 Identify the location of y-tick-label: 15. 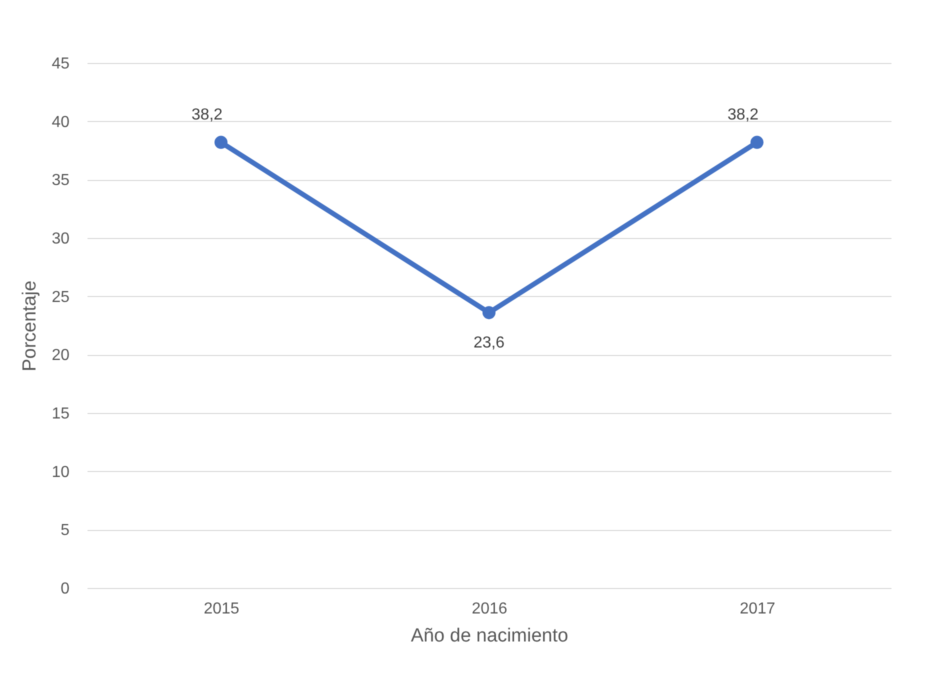
(61, 414).